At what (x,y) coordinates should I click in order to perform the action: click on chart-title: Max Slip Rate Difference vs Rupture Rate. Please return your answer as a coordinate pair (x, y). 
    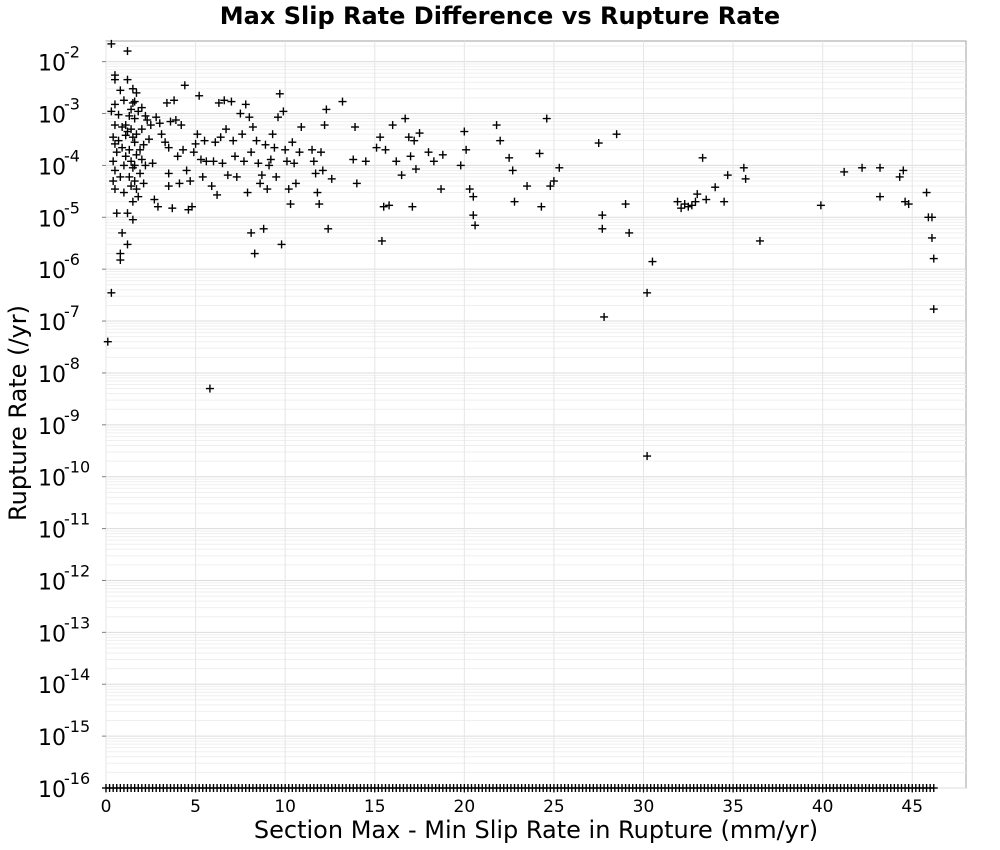
    Looking at the image, I should click on (500, 16).